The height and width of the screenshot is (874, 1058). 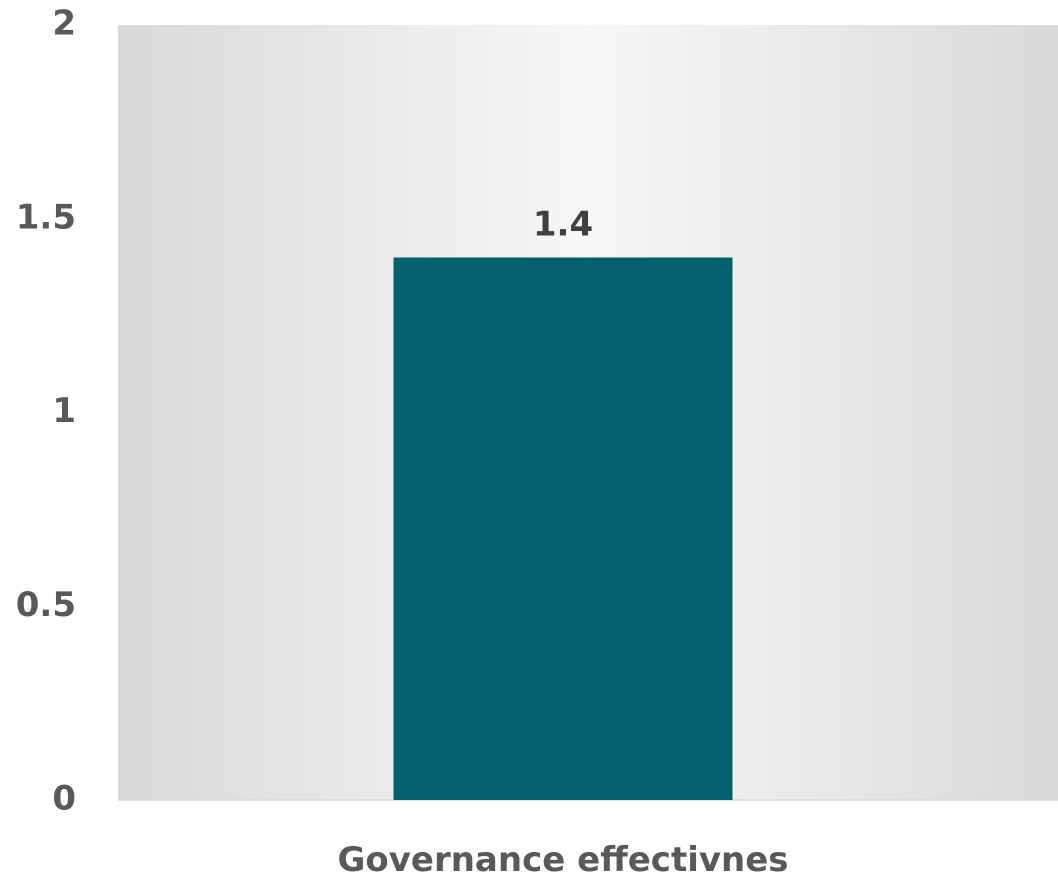 I want to click on y-tick-label: 0, so click(x=64, y=799).